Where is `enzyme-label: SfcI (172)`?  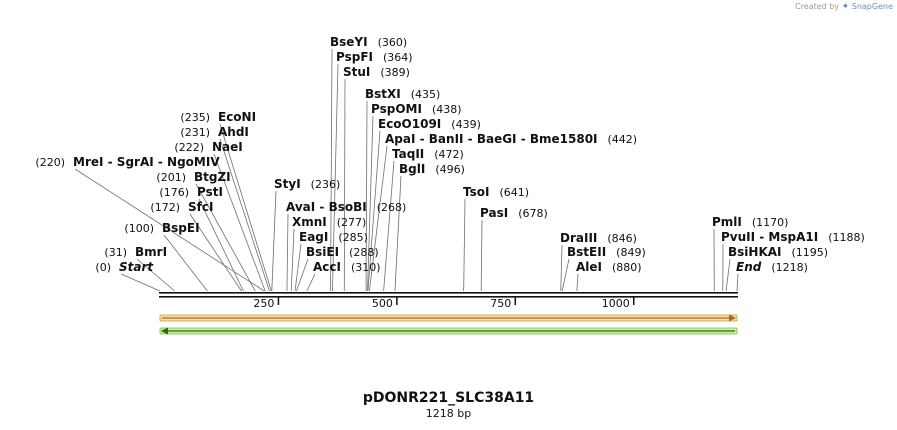 enzyme-label: SfcI (172) is located at coordinates (181, 207).